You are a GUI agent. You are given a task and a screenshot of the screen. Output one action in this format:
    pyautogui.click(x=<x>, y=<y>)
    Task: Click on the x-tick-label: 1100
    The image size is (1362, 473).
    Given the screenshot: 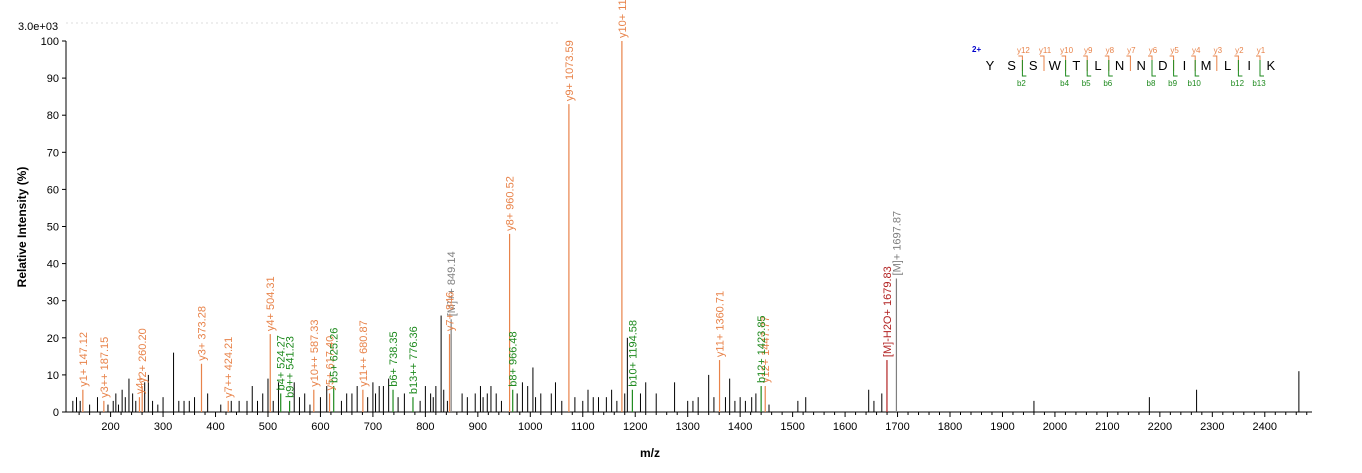 What is the action you would take?
    pyautogui.click(x=583, y=427)
    